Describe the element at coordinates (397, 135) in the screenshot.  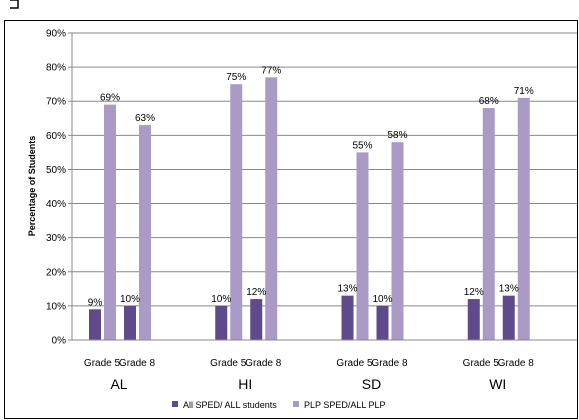
I see `data-label: 58%` at that location.